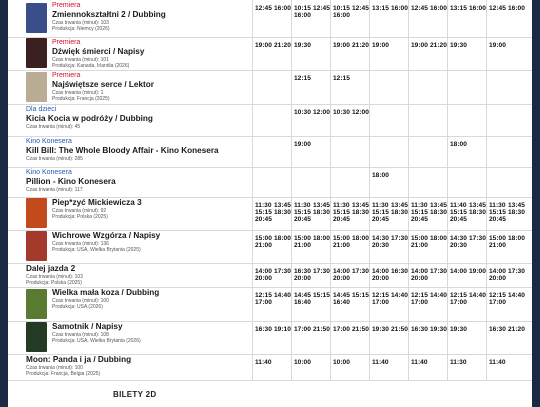 This screenshot has width=540, height=407. What do you see at coordinates (341, 302) in the screenshot?
I see `showtime-link: 16:40` at bounding box center [341, 302].